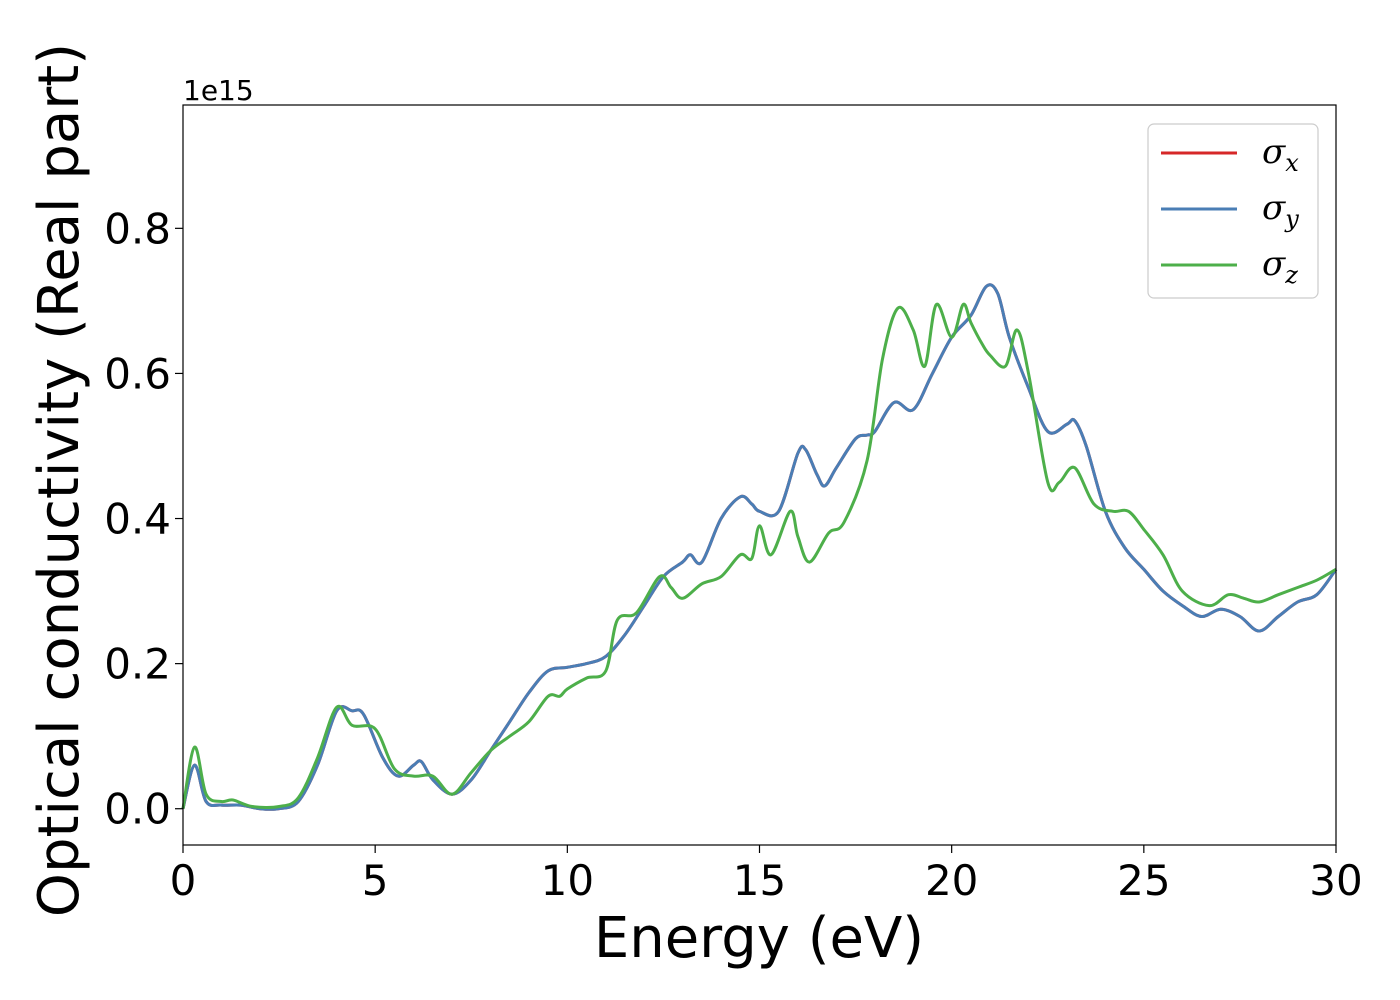 This screenshot has width=1400, height=1000. I want to click on x-tick-label: 30, so click(1335, 880).